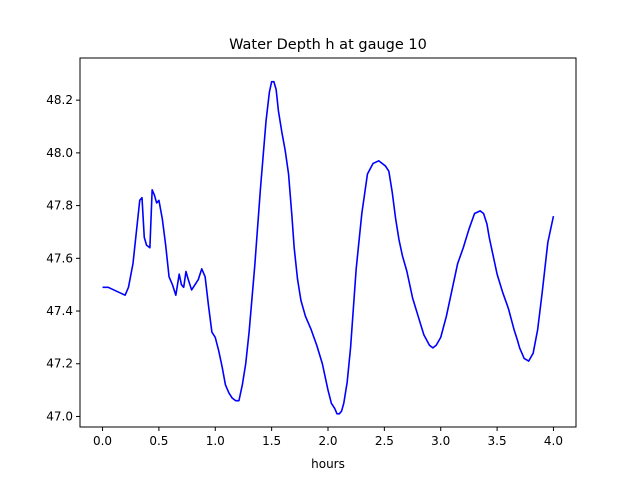 The image size is (640, 480). What do you see at coordinates (59, 416) in the screenshot?
I see `y-tick-label: 47.0` at bounding box center [59, 416].